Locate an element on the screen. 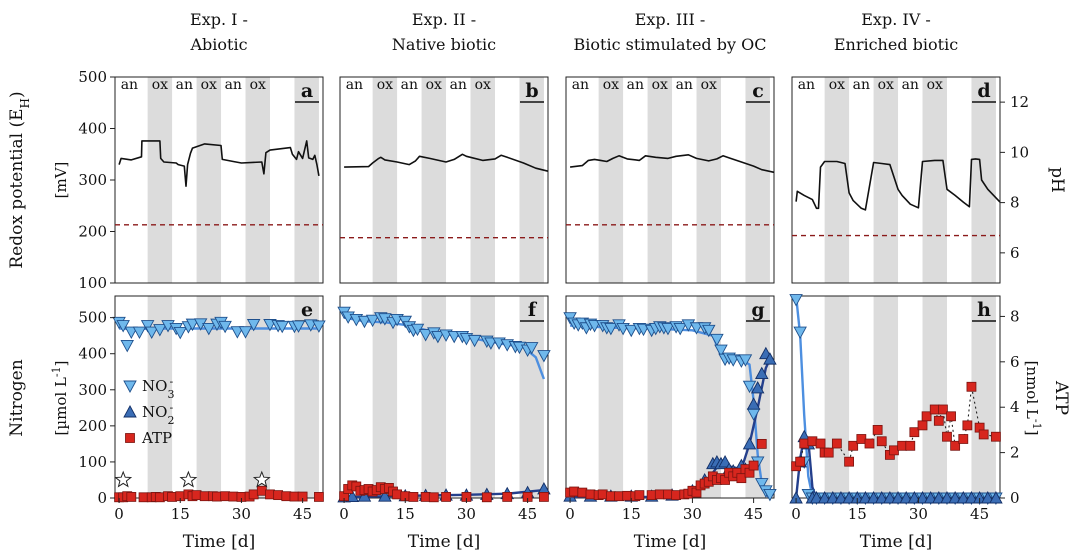 Image resolution: width=1076 pixels, height=555 pixels. panel-b: ban ox an ox an ox is located at coordinates (444, 180).